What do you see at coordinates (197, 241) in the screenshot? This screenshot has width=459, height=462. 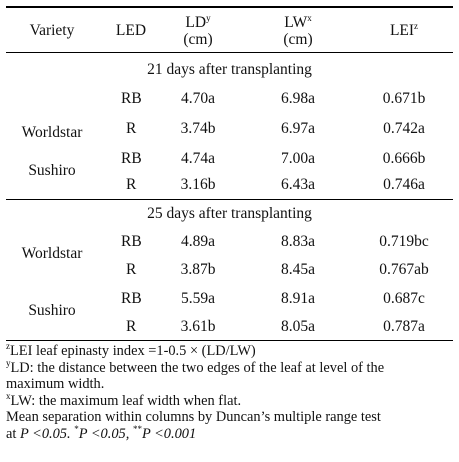 I see `ld-value: 4.89a` at bounding box center [197, 241].